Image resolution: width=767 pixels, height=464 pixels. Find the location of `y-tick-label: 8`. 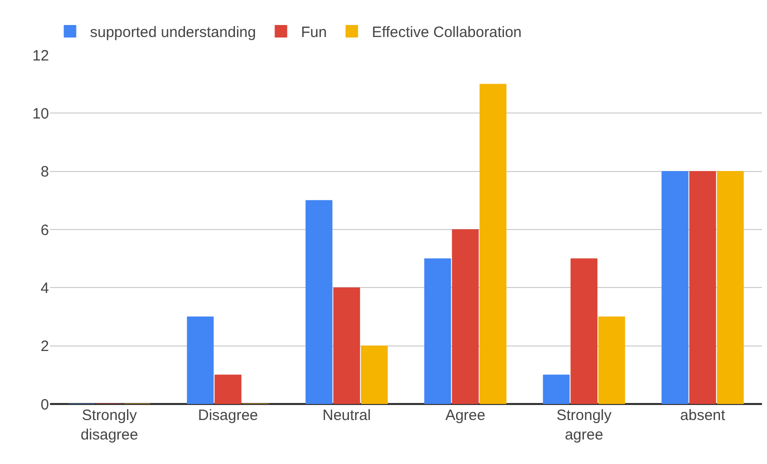

y-tick-label: 8 is located at coordinates (44, 172).